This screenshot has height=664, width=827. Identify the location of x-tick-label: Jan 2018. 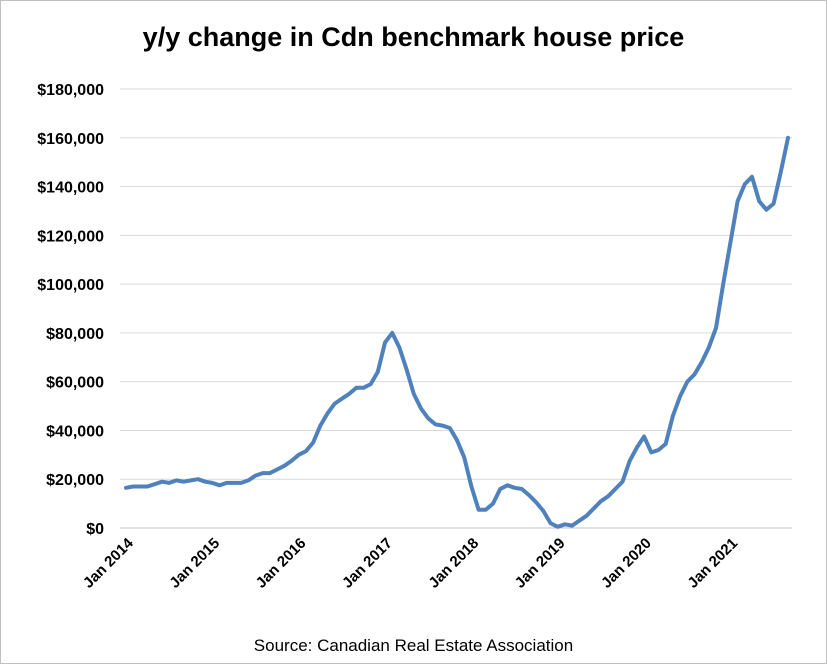
(453, 563).